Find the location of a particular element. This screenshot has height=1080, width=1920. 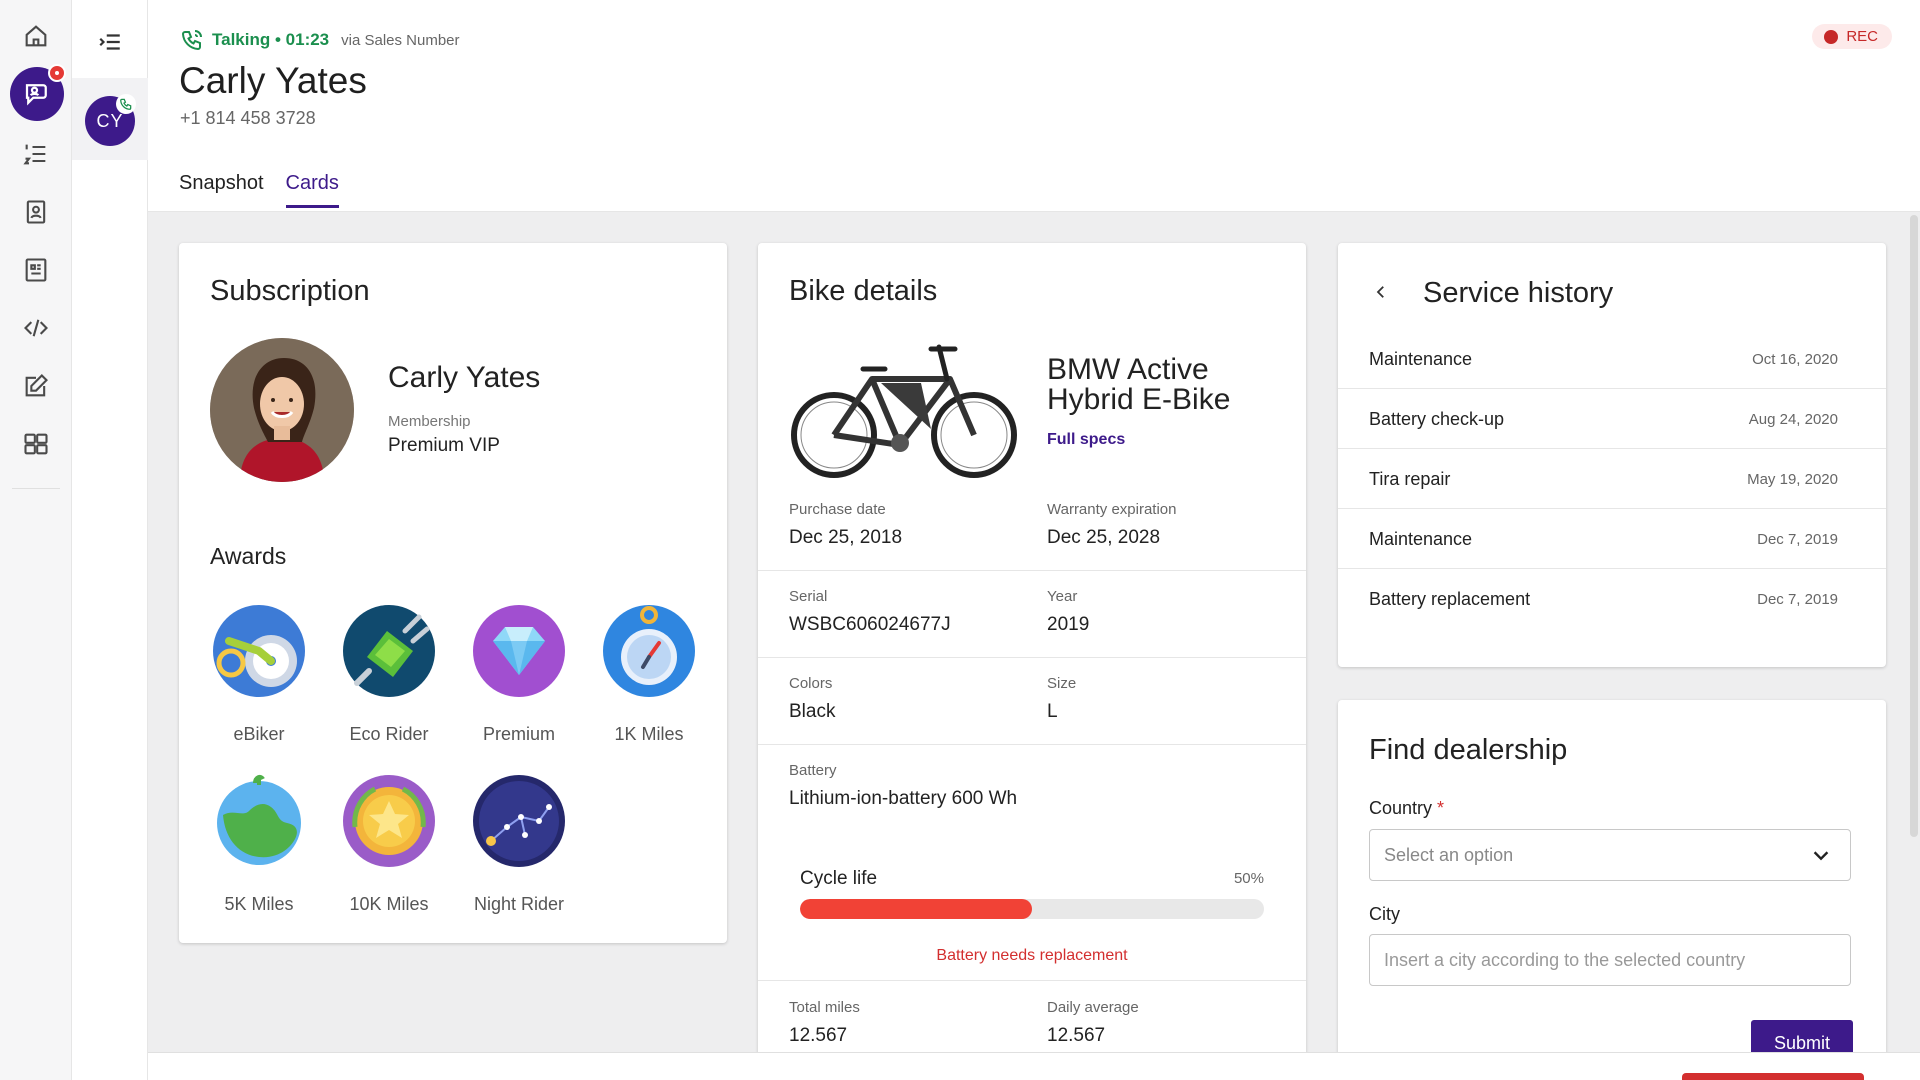

page-scrollbar is located at coordinates (1914, 526).